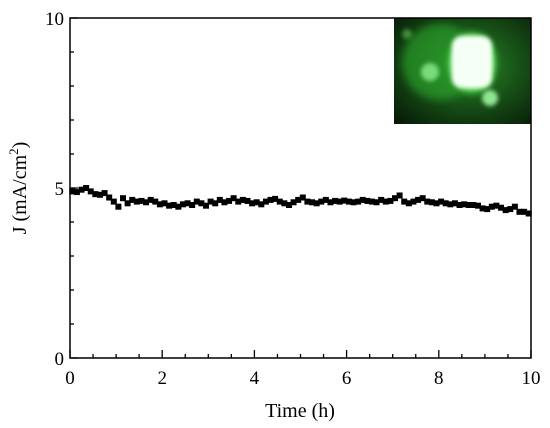 Image resolution: width=550 pixels, height=428 pixels. What do you see at coordinates (54, 19) in the screenshot?
I see `y-tick-label: 10` at bounding box center [54, 19].